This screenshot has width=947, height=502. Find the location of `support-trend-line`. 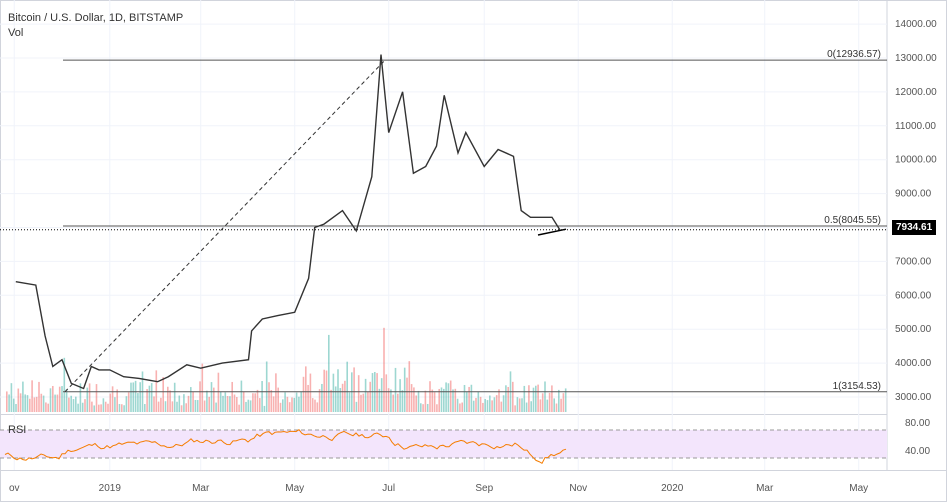

support-trend-line is located at coordinates (552, 232).